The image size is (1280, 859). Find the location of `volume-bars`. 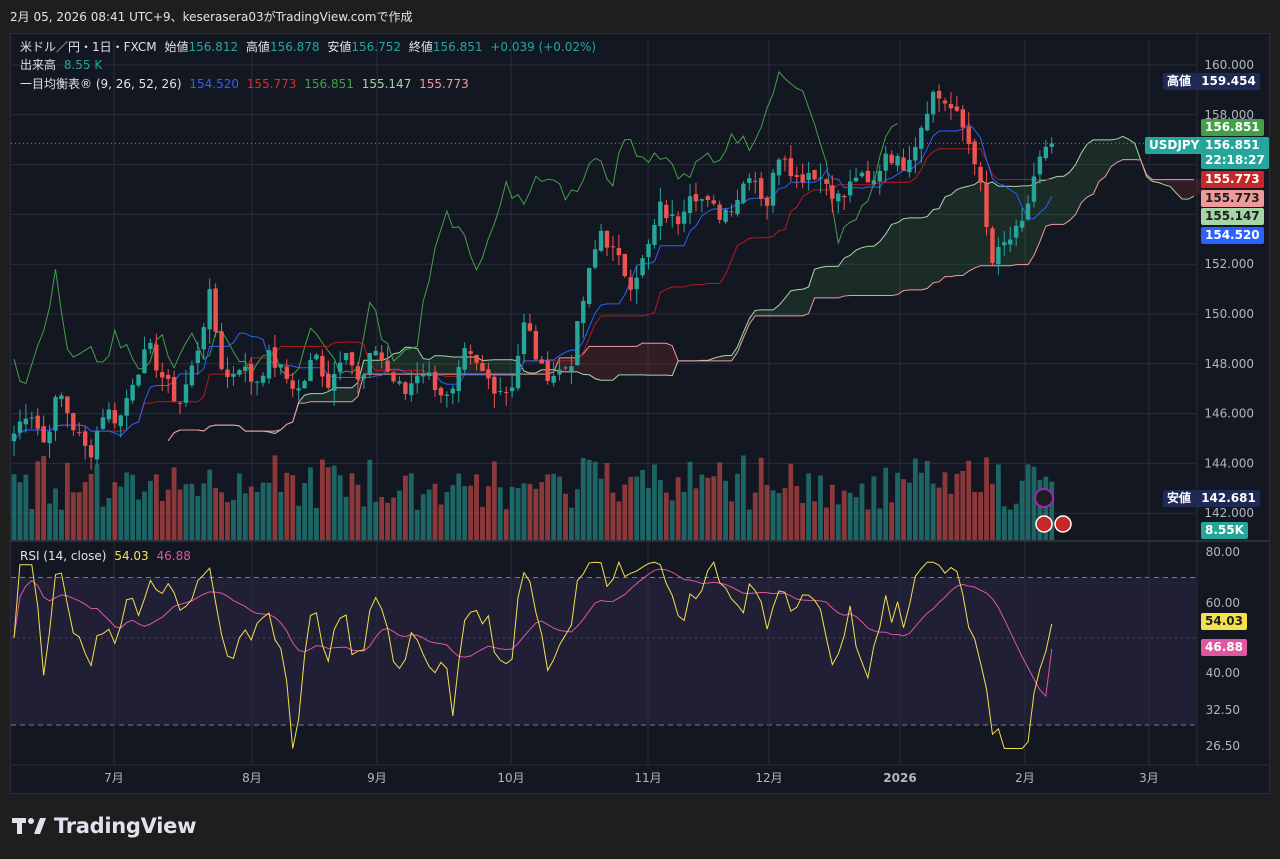

volume-bars is located at coordinates (533, 497).